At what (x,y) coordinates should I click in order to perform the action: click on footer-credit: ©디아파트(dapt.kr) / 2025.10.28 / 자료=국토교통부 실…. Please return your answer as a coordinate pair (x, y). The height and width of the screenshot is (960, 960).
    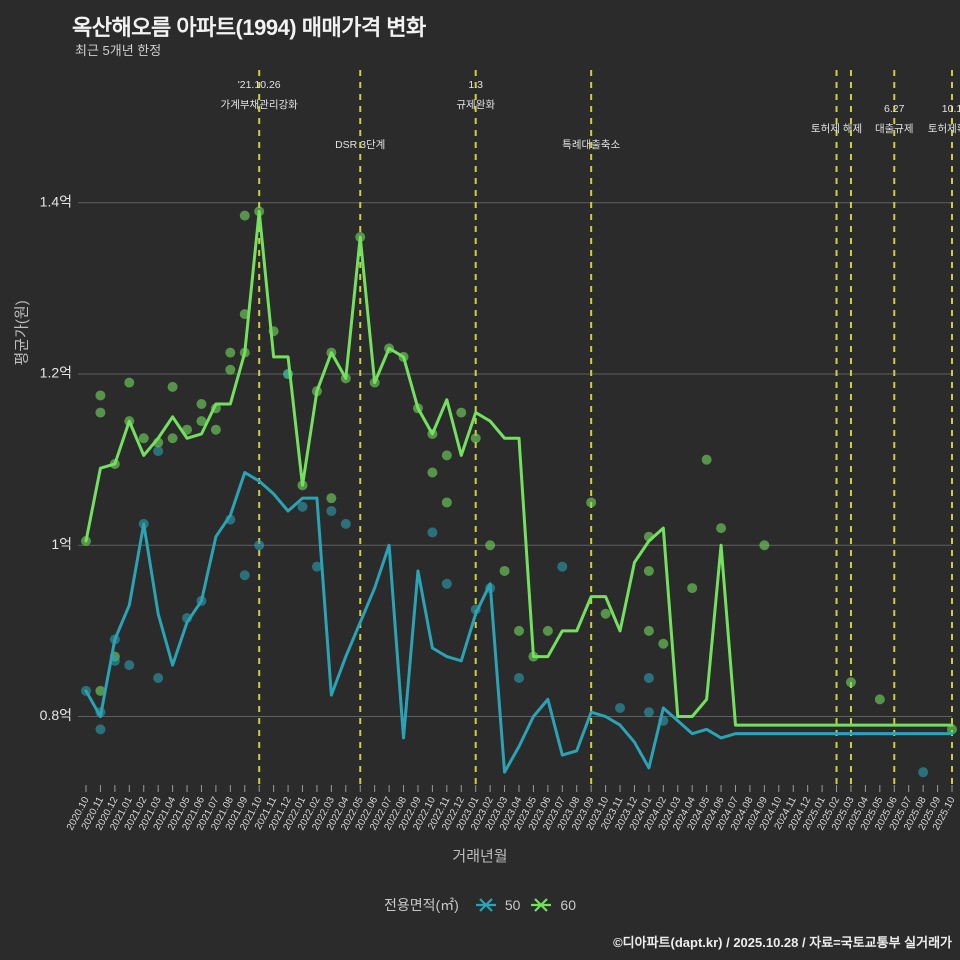
    Looking at the image, I should click on (782, 942).